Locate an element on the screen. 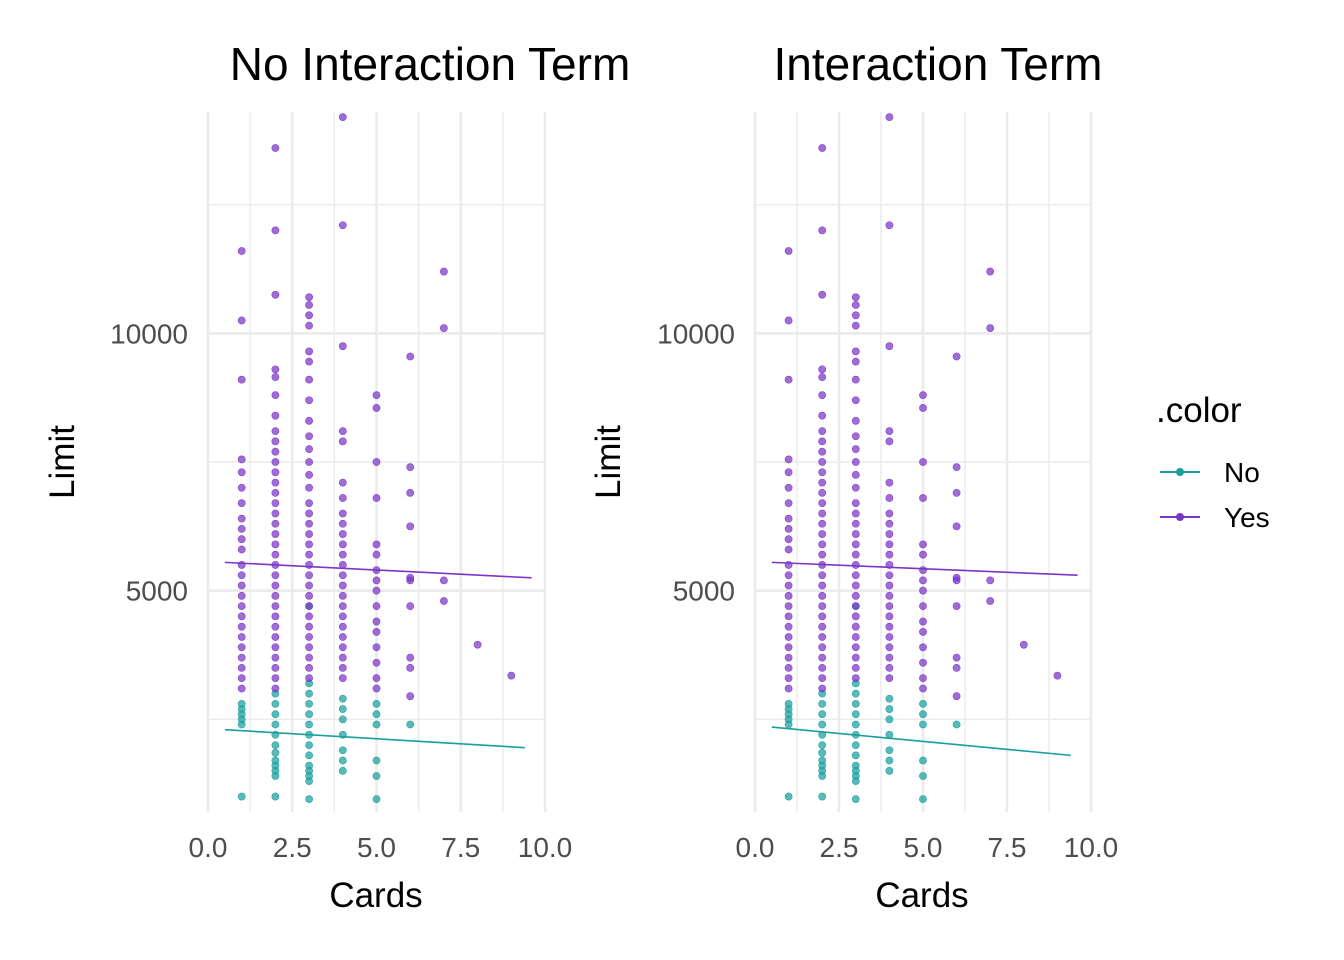 The image size is (1344, 960). x-tick-label: 5.0 is located at coordinates (923, 847).